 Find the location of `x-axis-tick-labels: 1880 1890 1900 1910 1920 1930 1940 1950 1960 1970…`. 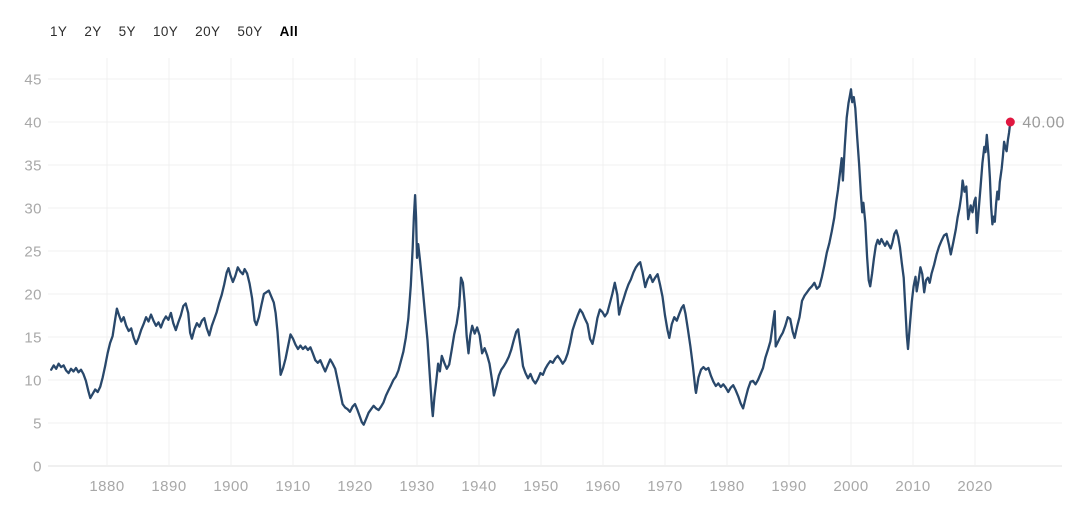

x-axis-tick-labels: 1880 1890 1900 1910 1920 1930 1940 1950 1960 1970… is located at coordinates (540, 486).